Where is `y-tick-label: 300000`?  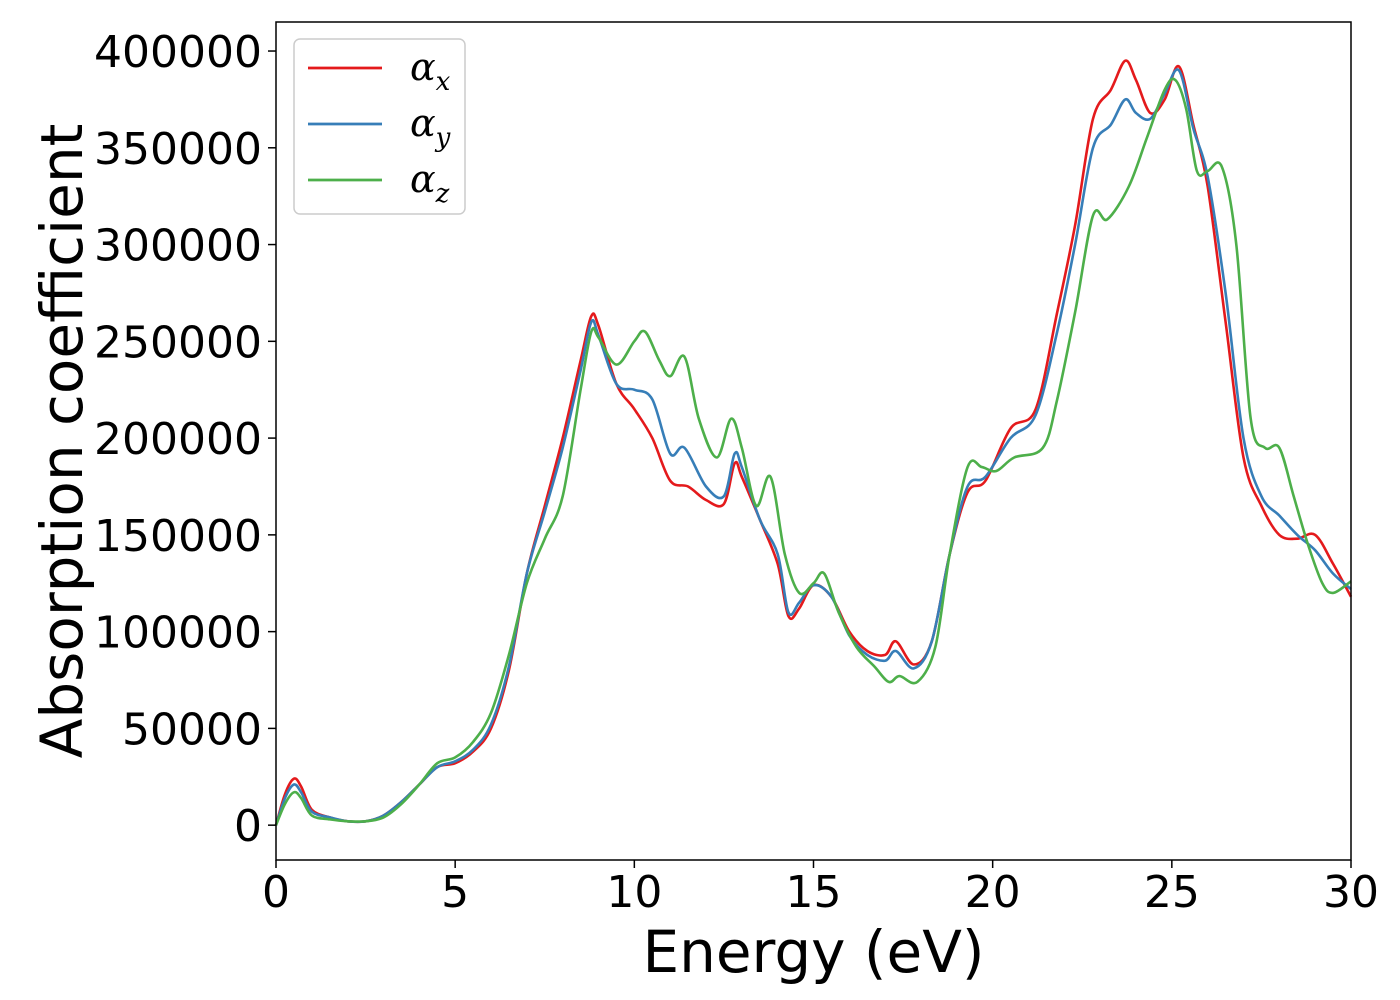
y-tick-label: 300000 is located at coordinates (178, 246).